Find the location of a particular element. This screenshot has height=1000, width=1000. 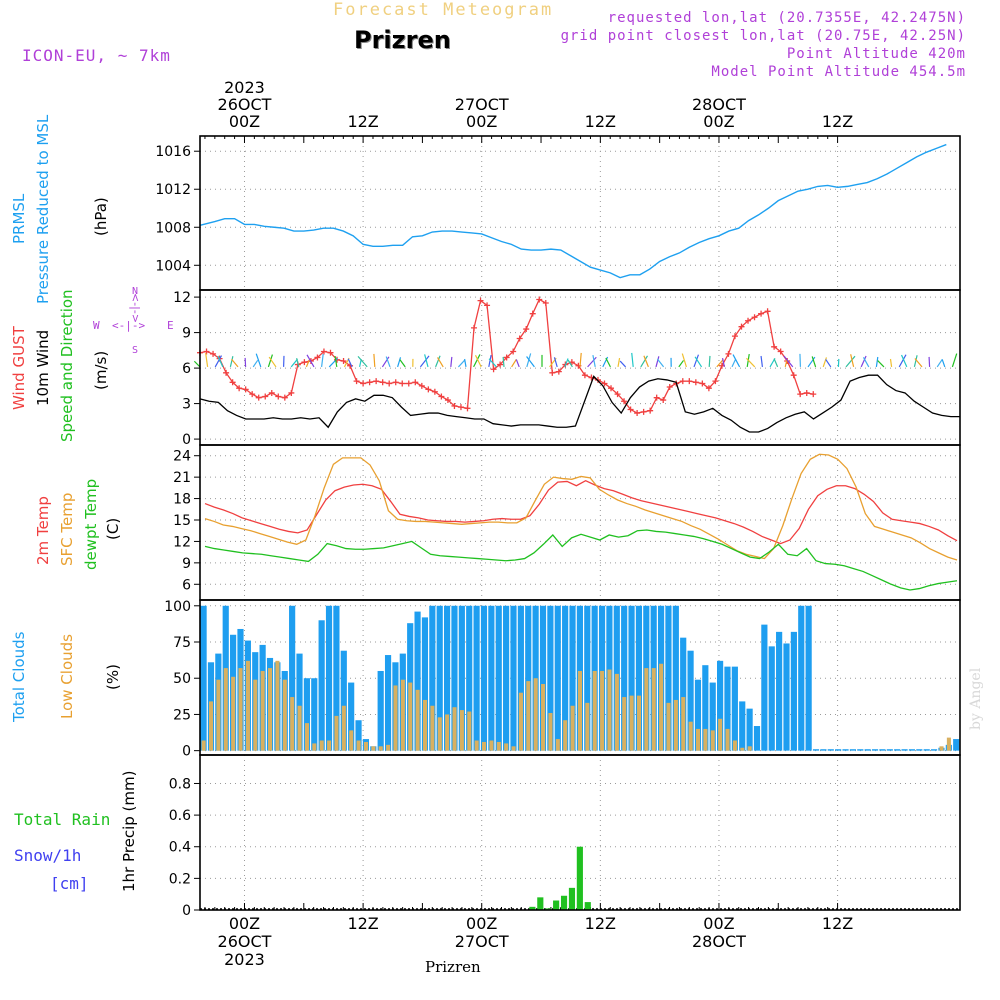

wind-label-gust: Wind GUST is located at coordinates (19, 368).